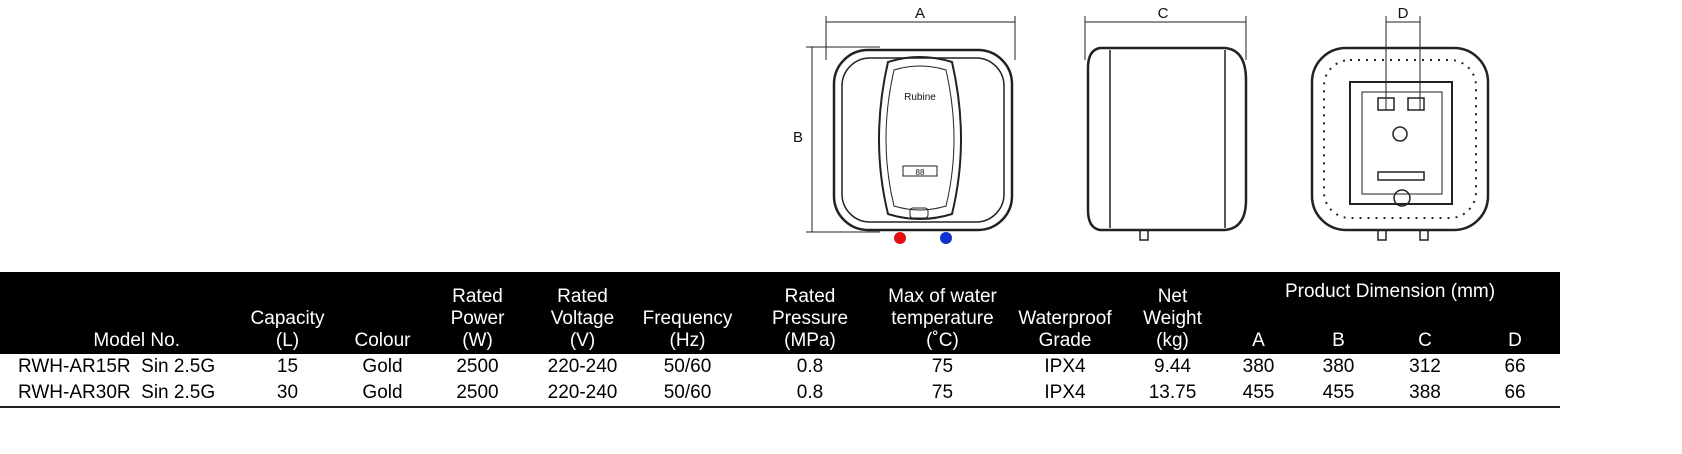  What do you see at coordinates (1515, 333) in the screenshot?
I see `dimension-column: D` at bounding box center [1515, 333].